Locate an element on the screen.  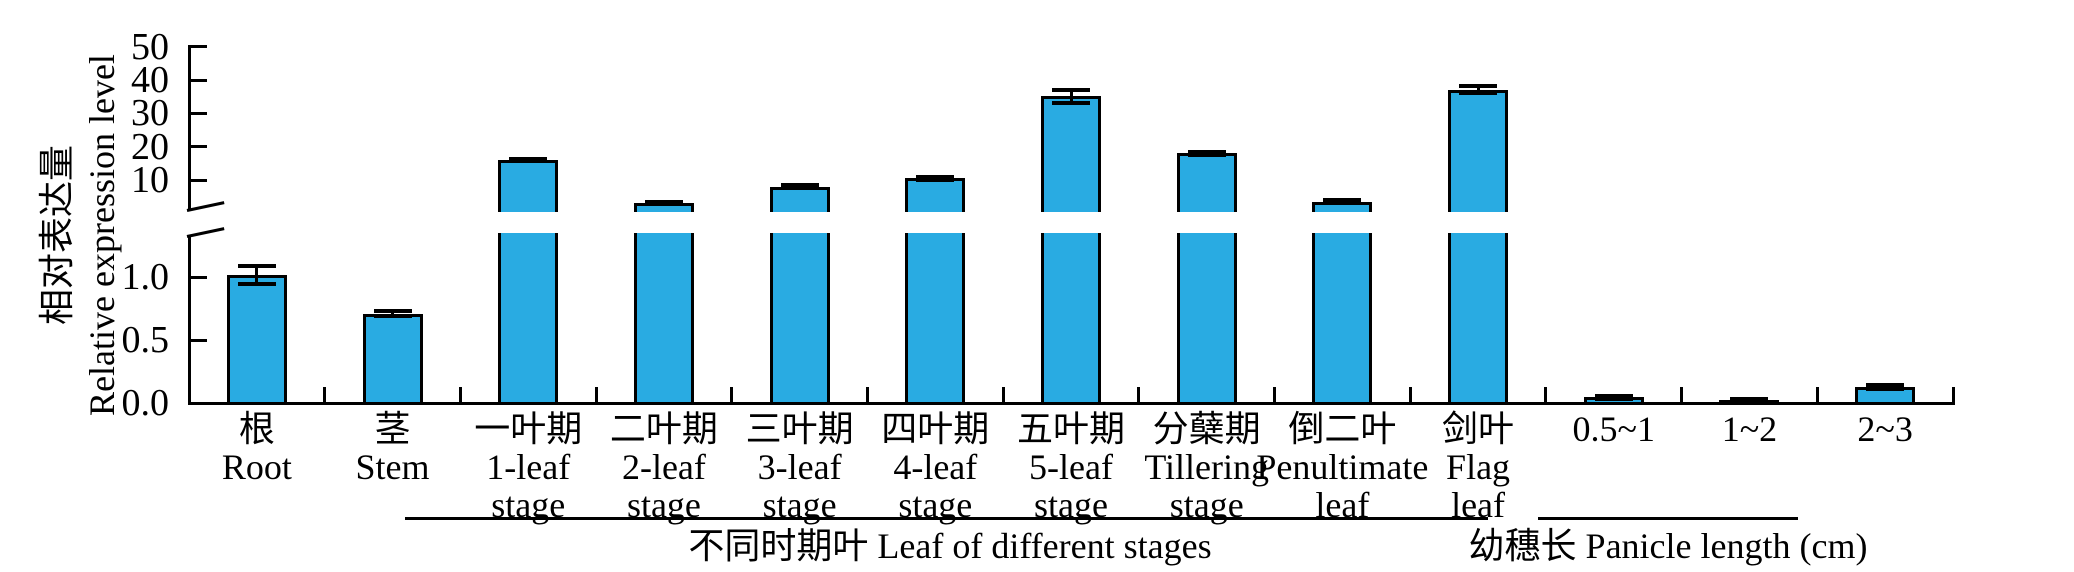
x-axis-line is located at coordinates (1071, 403).